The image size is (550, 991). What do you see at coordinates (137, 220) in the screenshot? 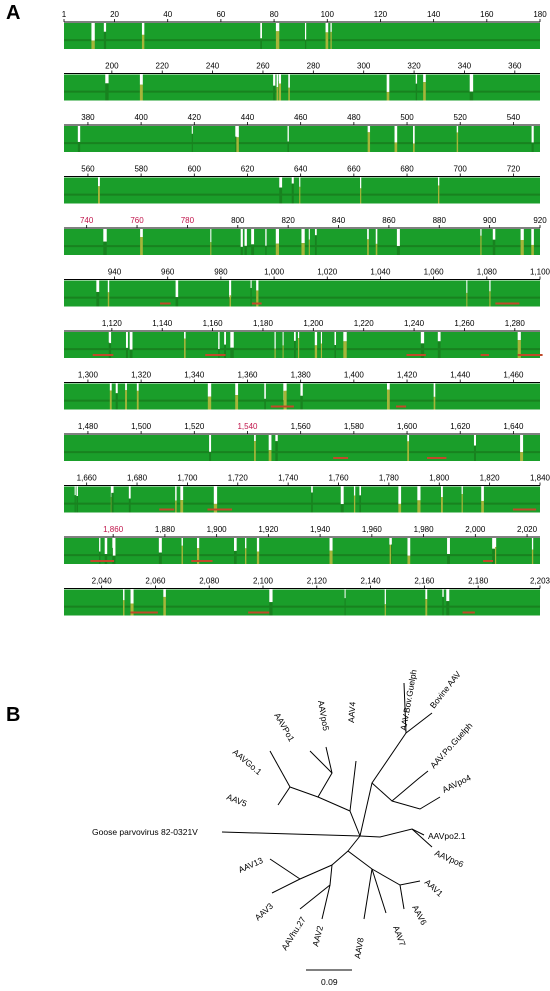
I see `ruler-tick-label: 760` at bounding box center [137, 220].